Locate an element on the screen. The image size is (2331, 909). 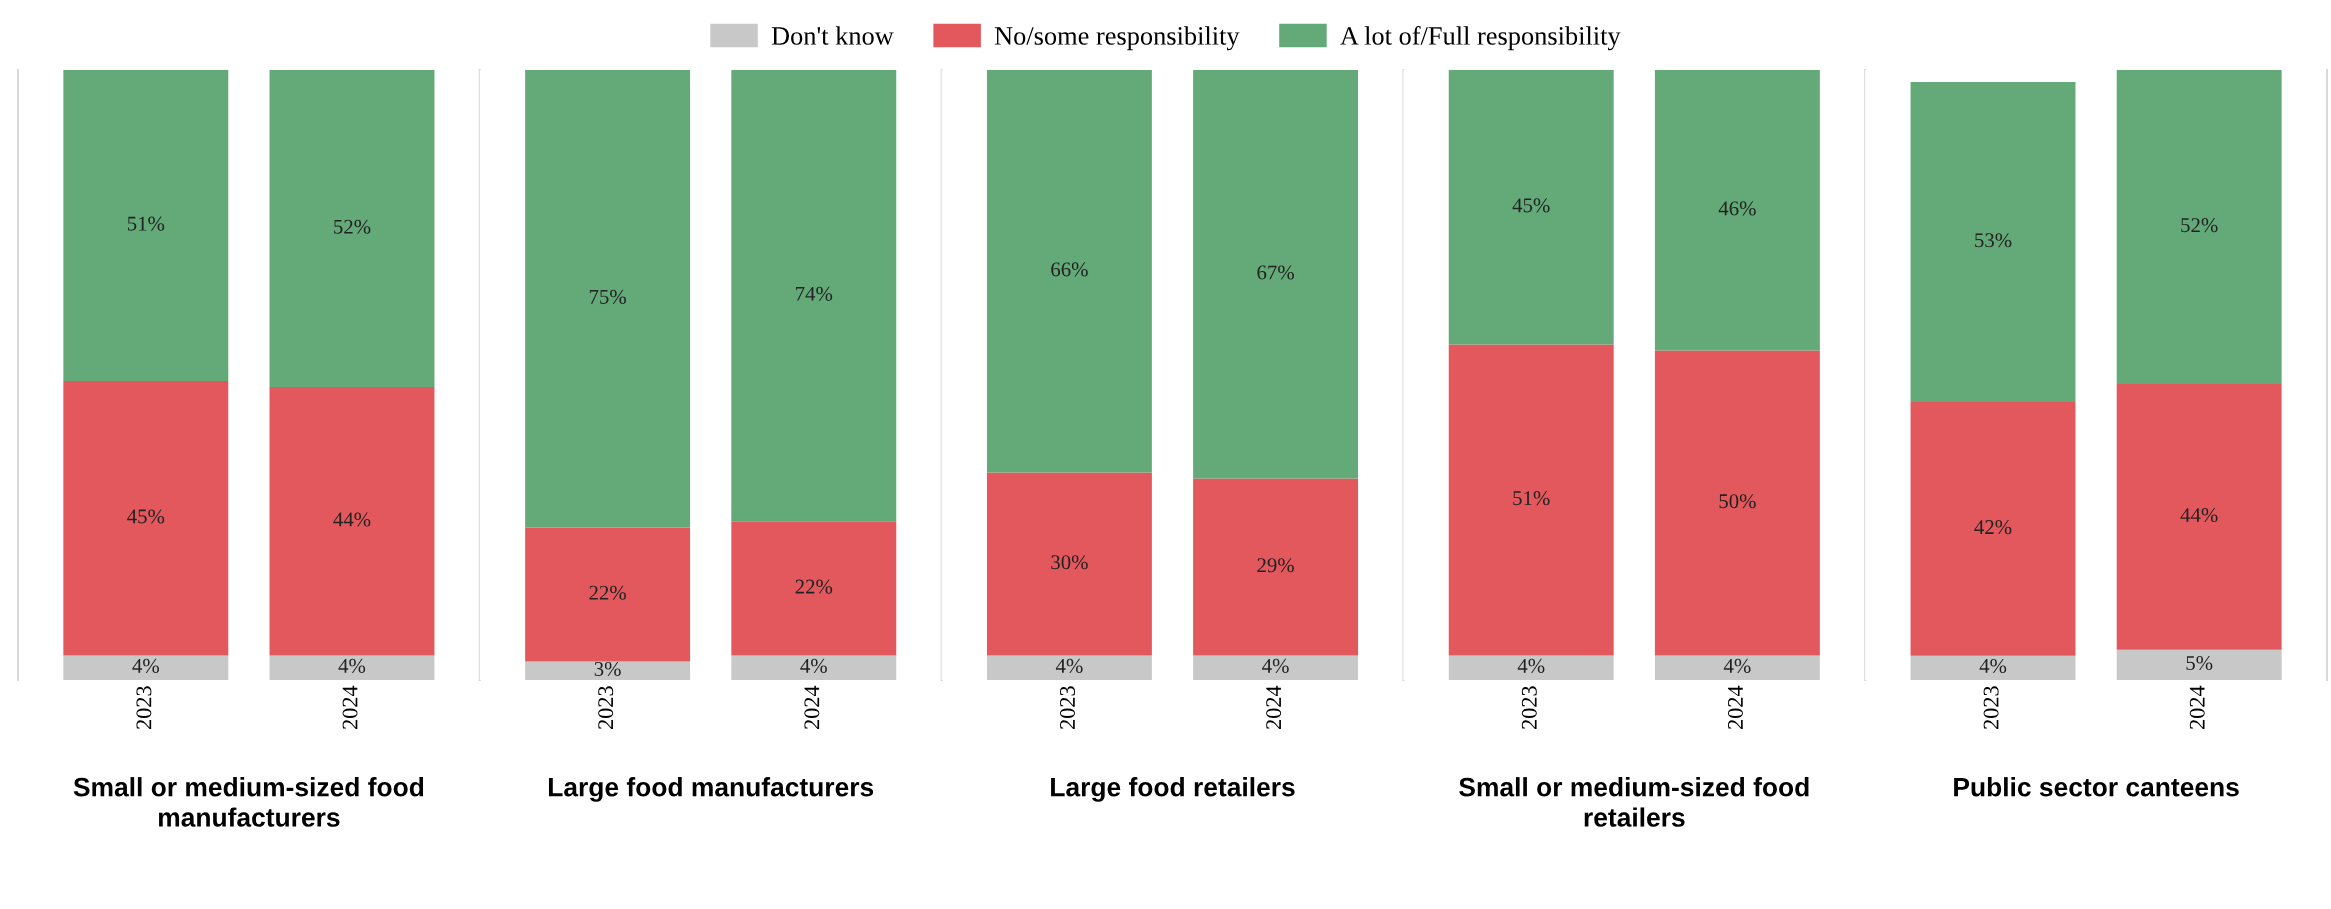
x-axis-title: Small or medium-sized food retailers is located at coordinates (1634, 802).